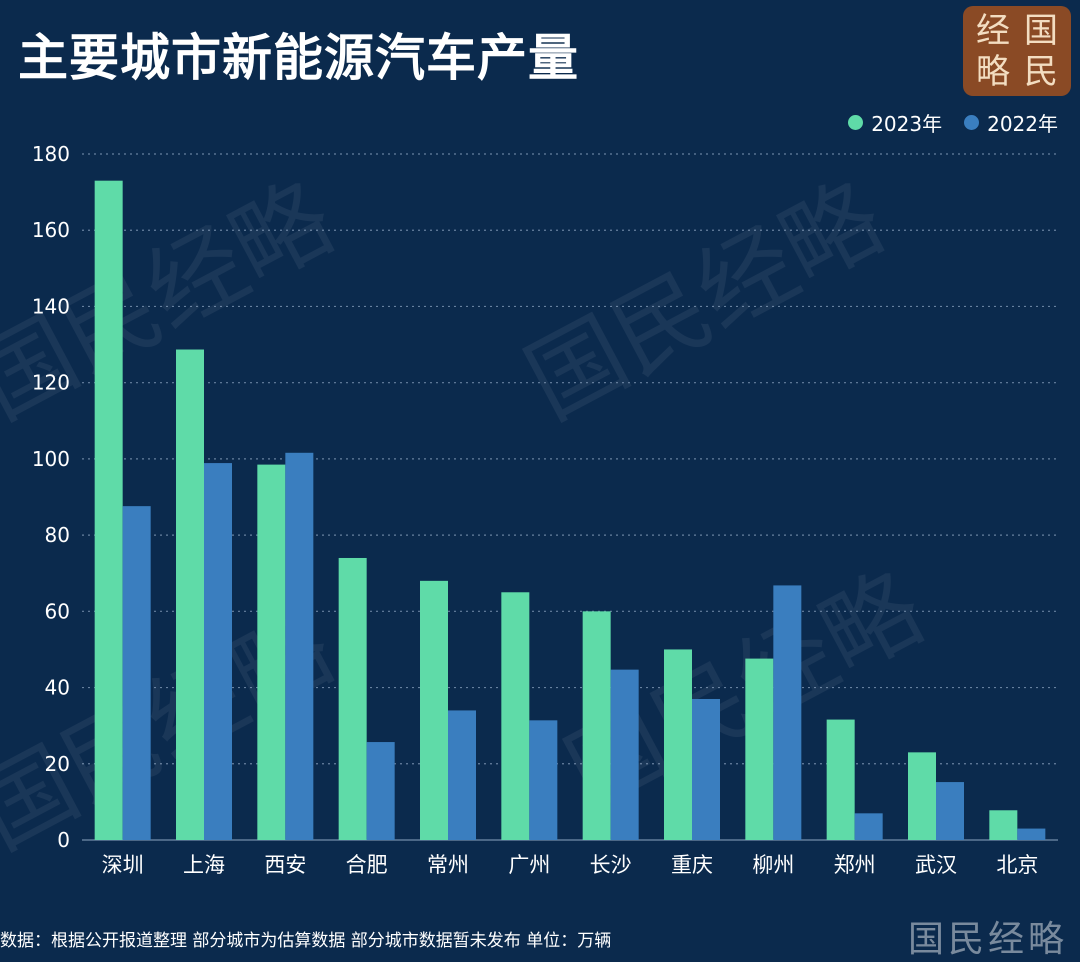 The height and width of the screenshot is (962, 1080). I want to click on logo-char: 国, so click(1041, 30).